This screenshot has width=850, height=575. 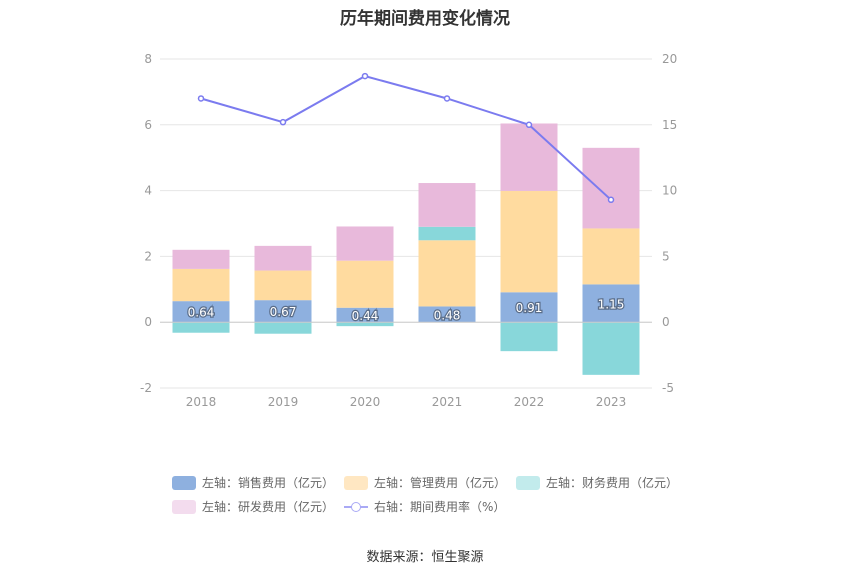 What do you see at coordinates (148, 256) in the screenshot?
I see `y-left-tick-label: 2` at bounding box center [148, 256].